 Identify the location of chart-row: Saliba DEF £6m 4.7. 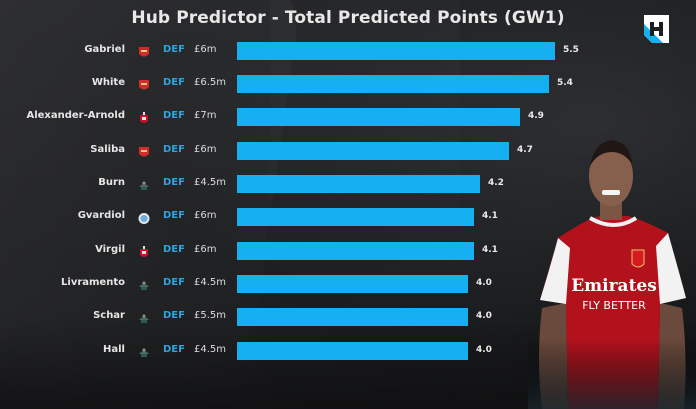
(348, 151).